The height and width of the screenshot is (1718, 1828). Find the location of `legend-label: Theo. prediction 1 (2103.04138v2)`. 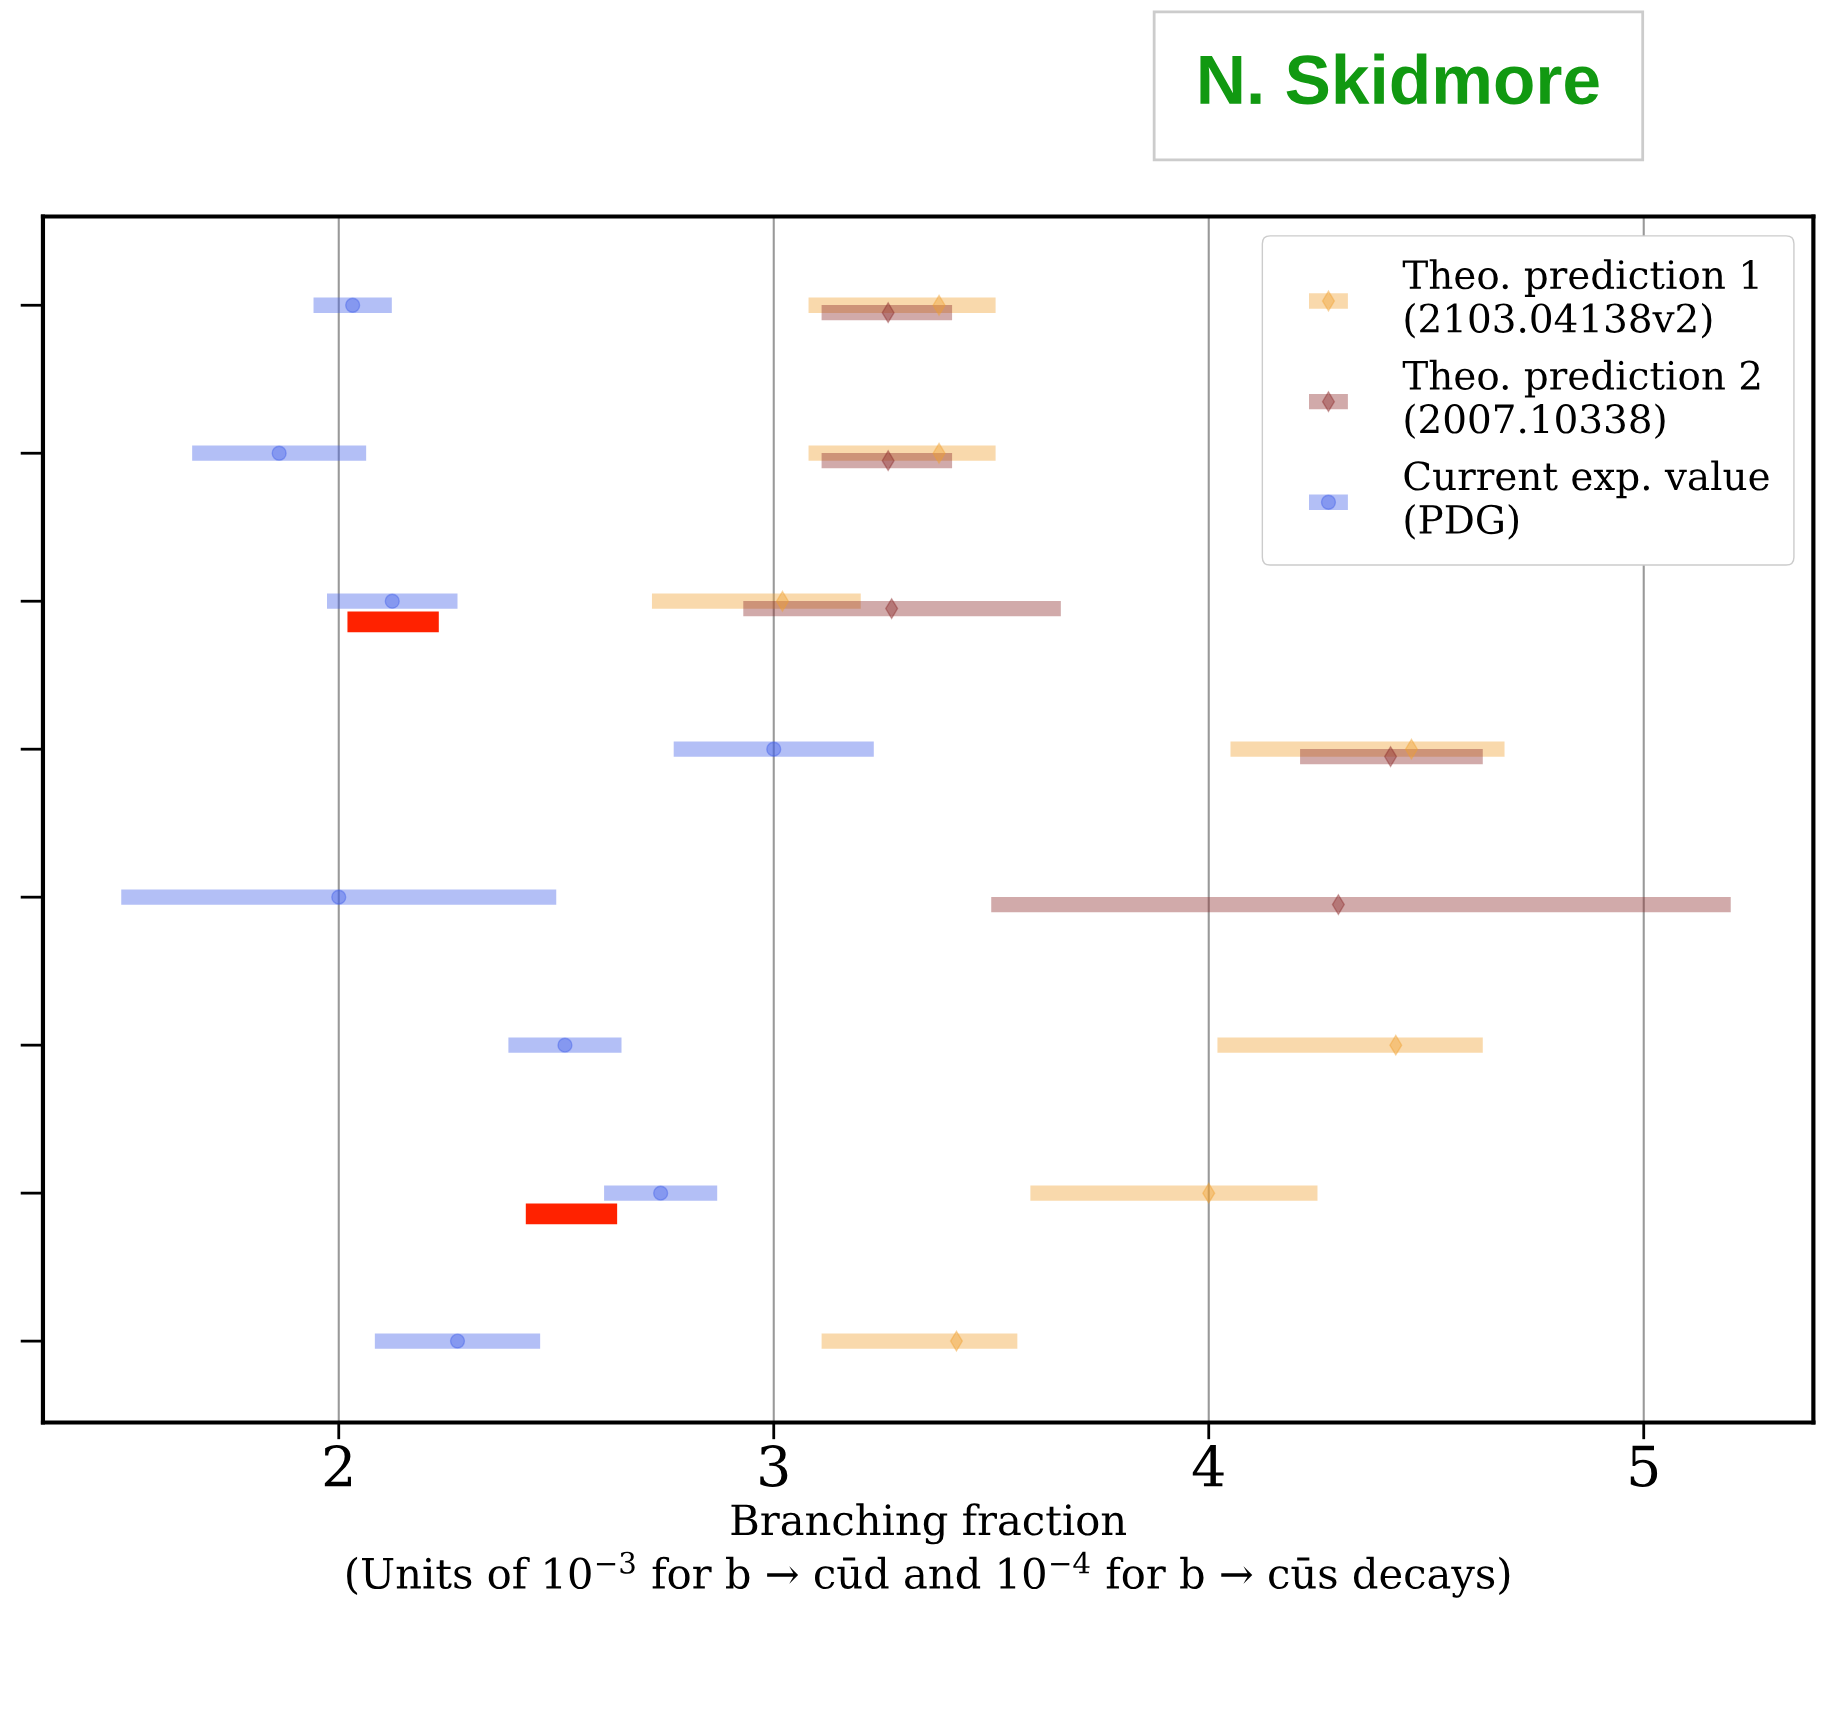

legend-label: Theo. prediction 1 (2103.04138v2) is located at coordinates (1580, 299).